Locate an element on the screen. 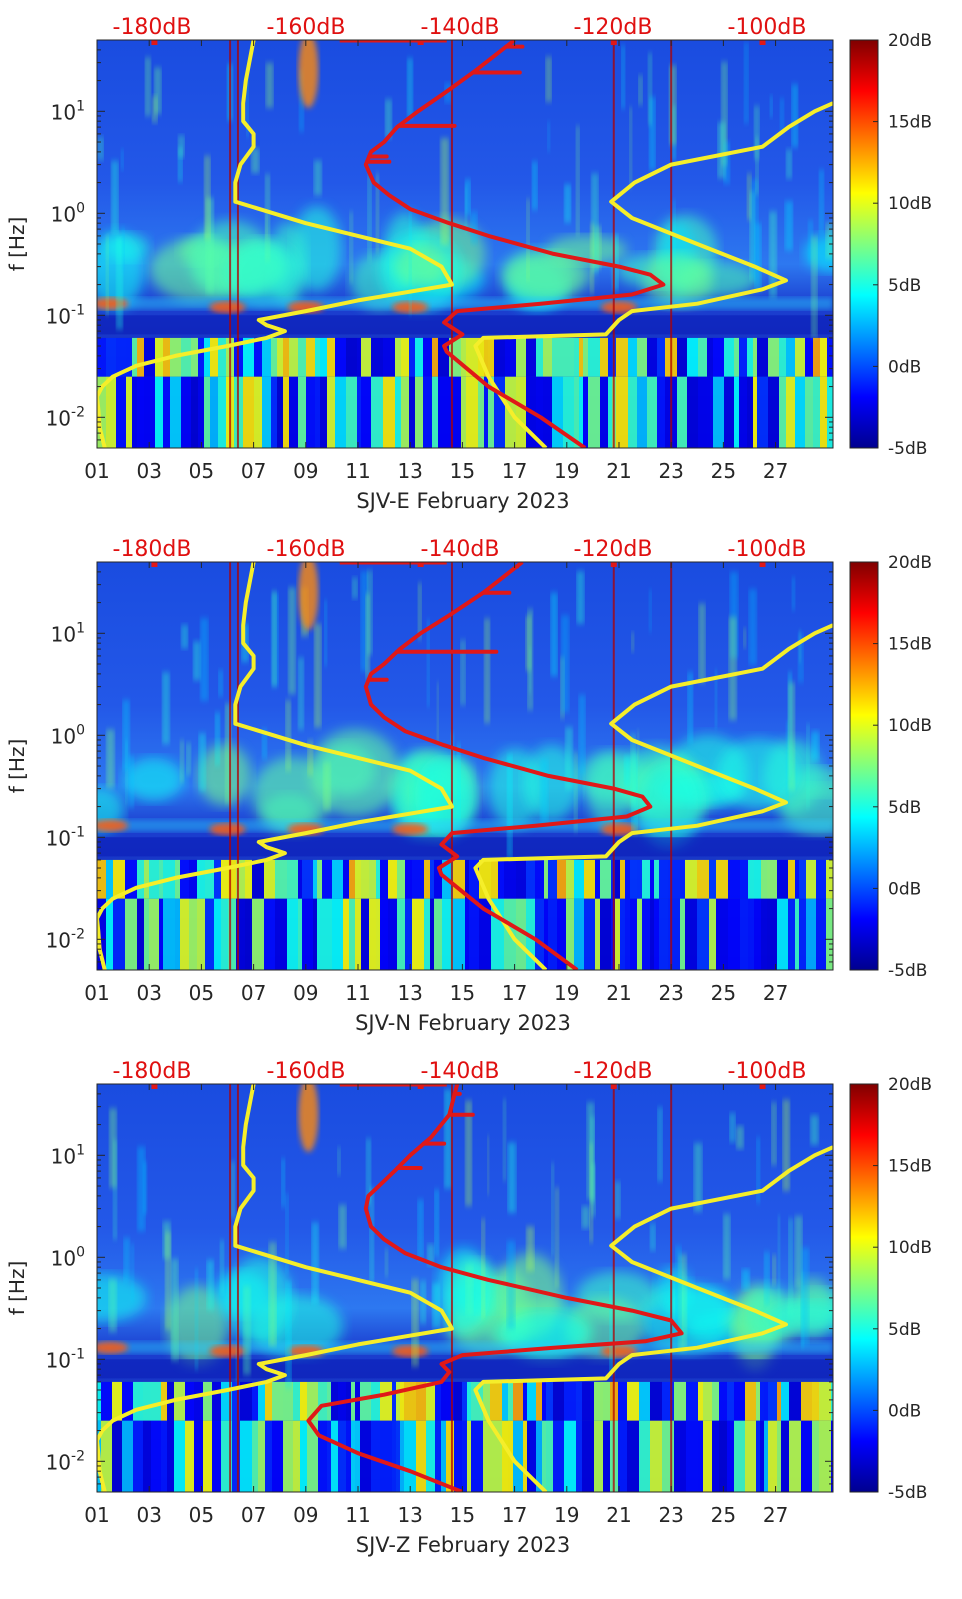  x-axis-label: SJV-N February 2023 is located at coordinates (463, 1023).